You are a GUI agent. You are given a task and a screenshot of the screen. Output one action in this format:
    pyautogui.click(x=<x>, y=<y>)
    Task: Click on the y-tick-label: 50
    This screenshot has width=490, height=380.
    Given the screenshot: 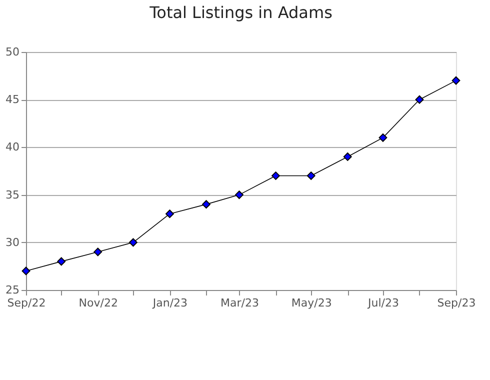 What is the action you would take?
    pyautogui.click(x=13, y=52)
    